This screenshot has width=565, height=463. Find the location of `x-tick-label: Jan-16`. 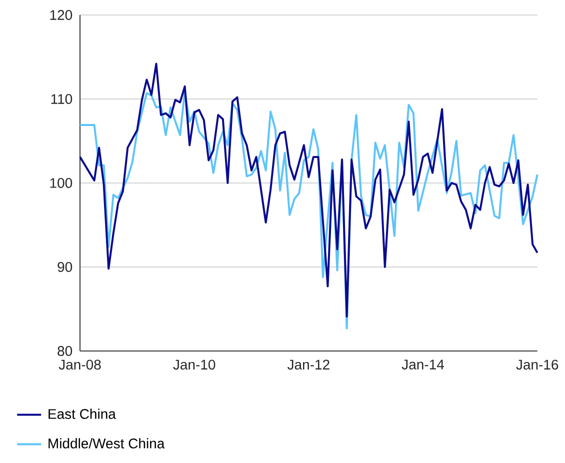

x-tick-label: Jan-16 is located at coordinates (537, 365).